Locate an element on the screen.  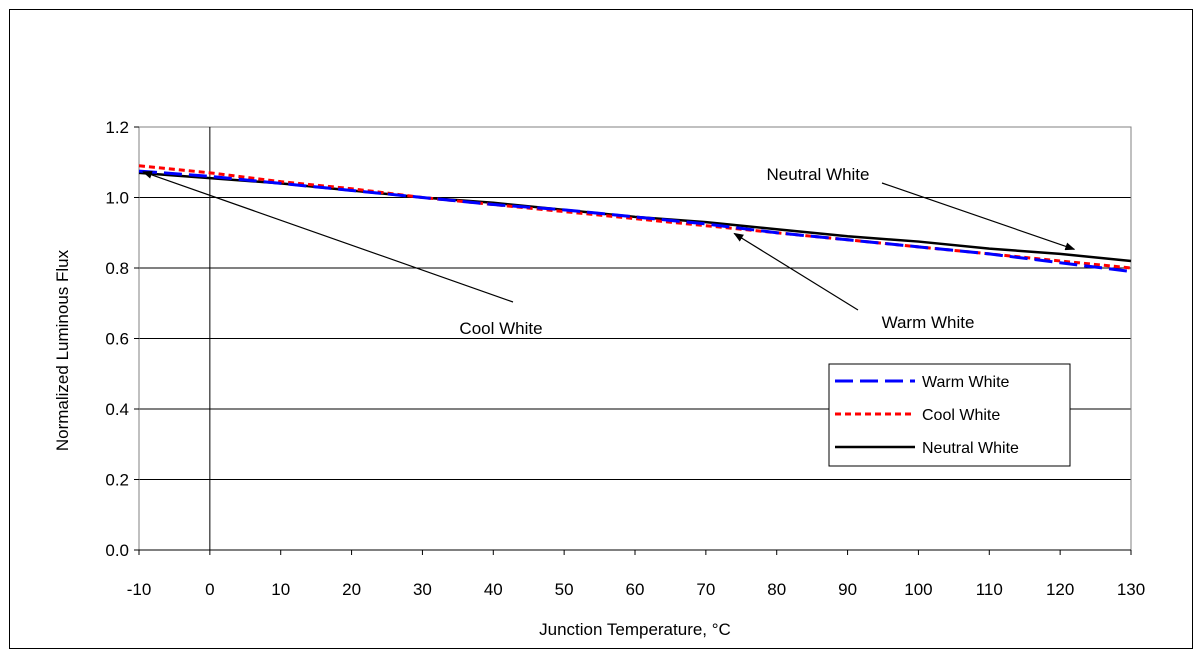
x-axis-title: Junction Temperature, °C is located at coordinates (635, 629).